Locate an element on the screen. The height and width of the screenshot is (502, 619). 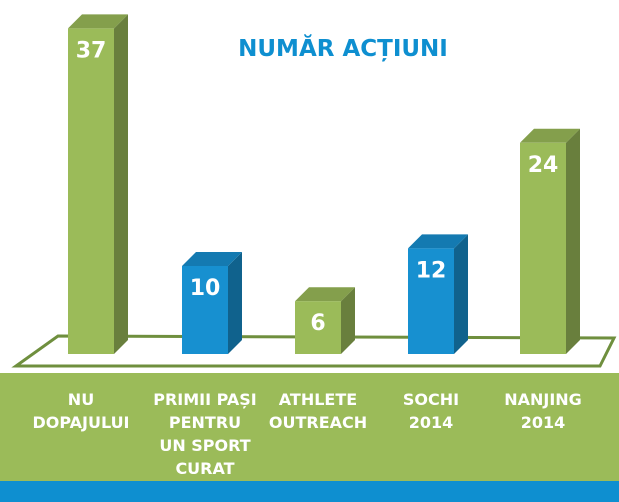
x-tick-label: SOCHI is located at coordinates (431, 399).